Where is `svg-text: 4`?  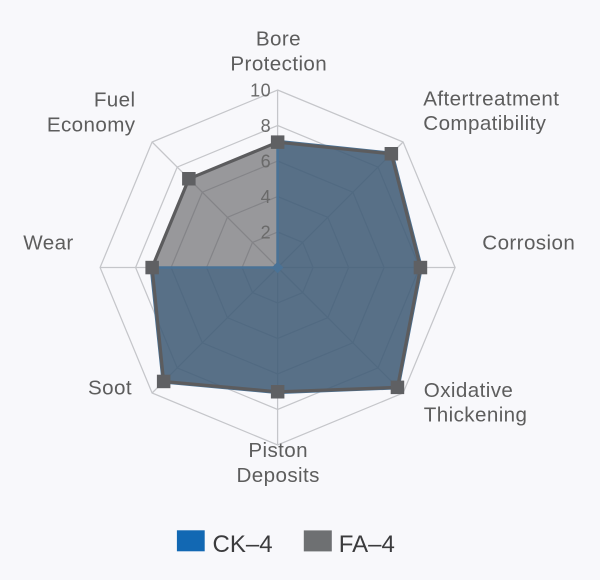
svg-text: 4 is located at coordinates (266, 197).